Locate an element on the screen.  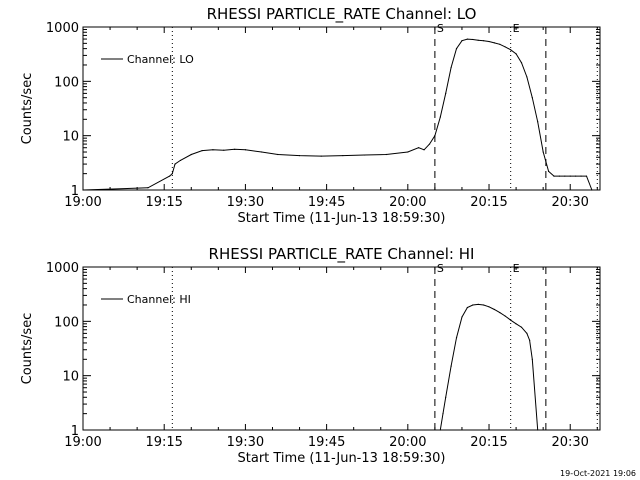
chart-title: RHESSI PARTICLE_RATE Channel: HI is located at coordinates (342, 254).